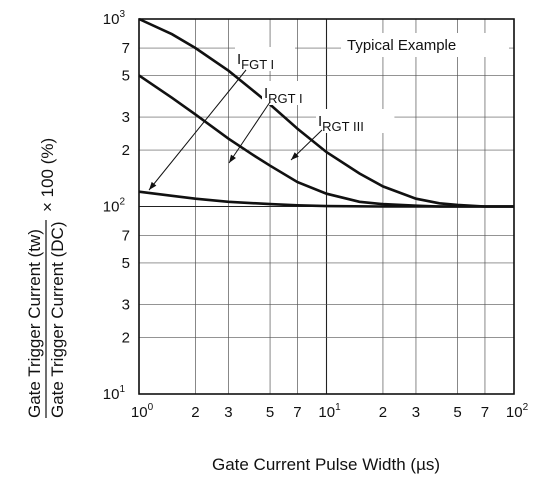  Describe the element at coordinates (142, 411) in the screenshot. I see `x-tick-label: 10⁰` at that location.